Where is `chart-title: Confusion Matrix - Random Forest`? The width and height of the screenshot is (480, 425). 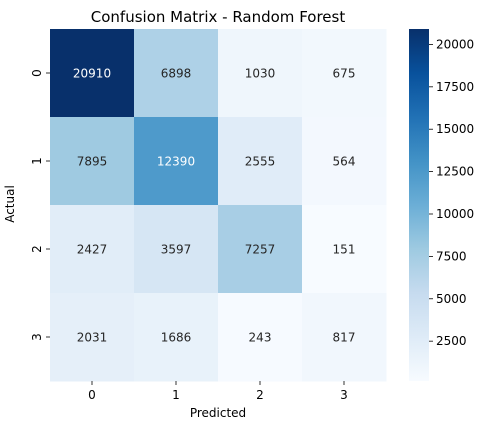
chart-title: Confusion Matrix - Random Forest is located at coordinates (218, 17).